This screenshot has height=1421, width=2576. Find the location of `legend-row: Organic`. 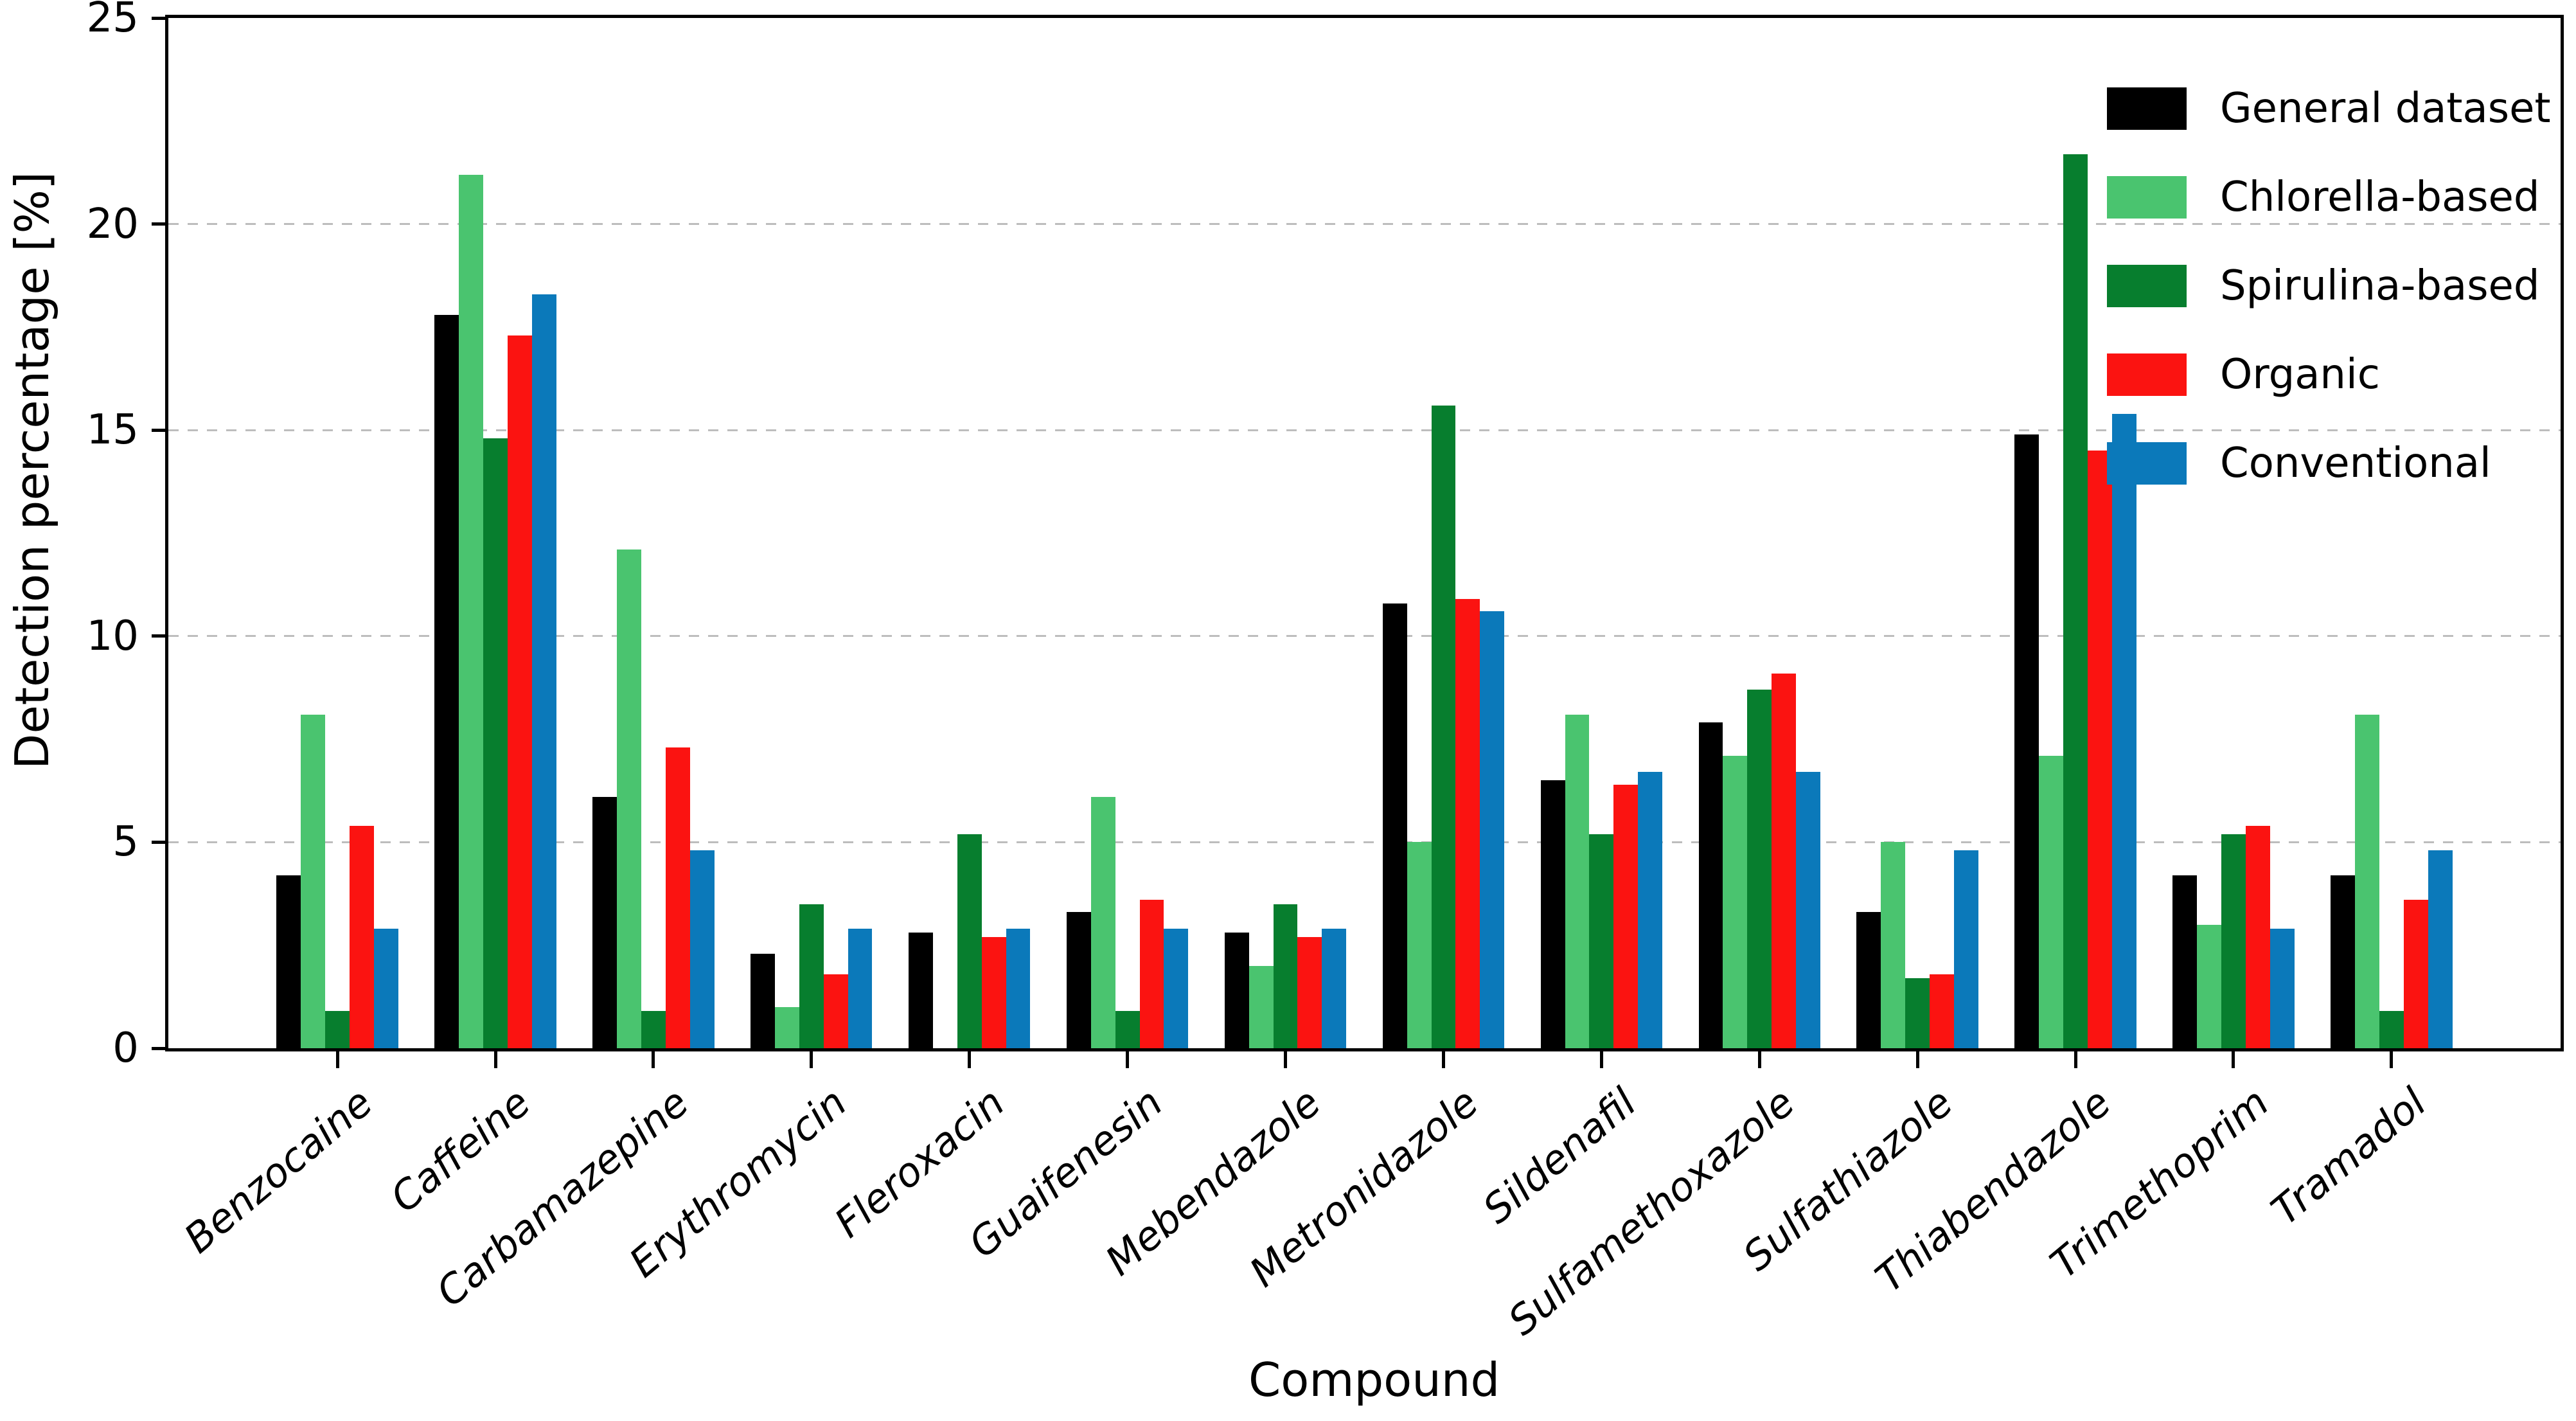

legend-row: Organic is located at coordinates (2329, 374).